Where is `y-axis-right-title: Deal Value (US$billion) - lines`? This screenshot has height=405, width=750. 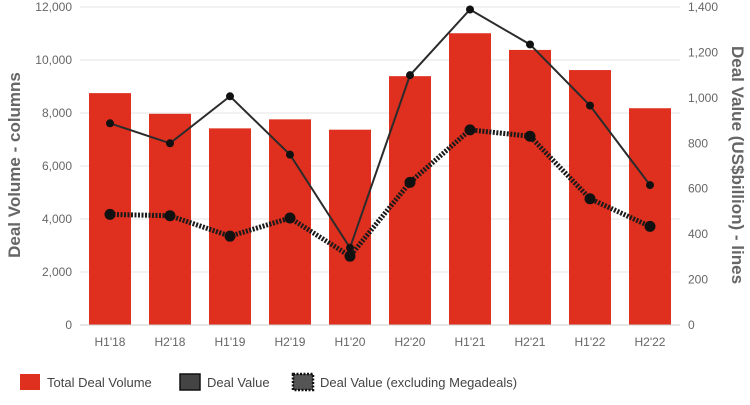
y-axis-right-title: Deal Value (US$billion) - lines is located at coordinates (737, 165).